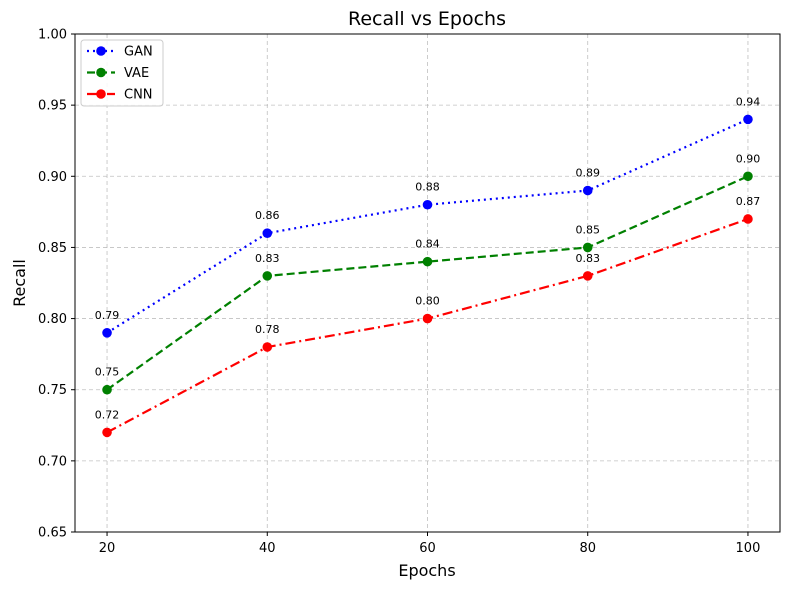 This screenshot has height=590, width=790. I want to click on legend-label-cnn: CNN, so click(138, 95).